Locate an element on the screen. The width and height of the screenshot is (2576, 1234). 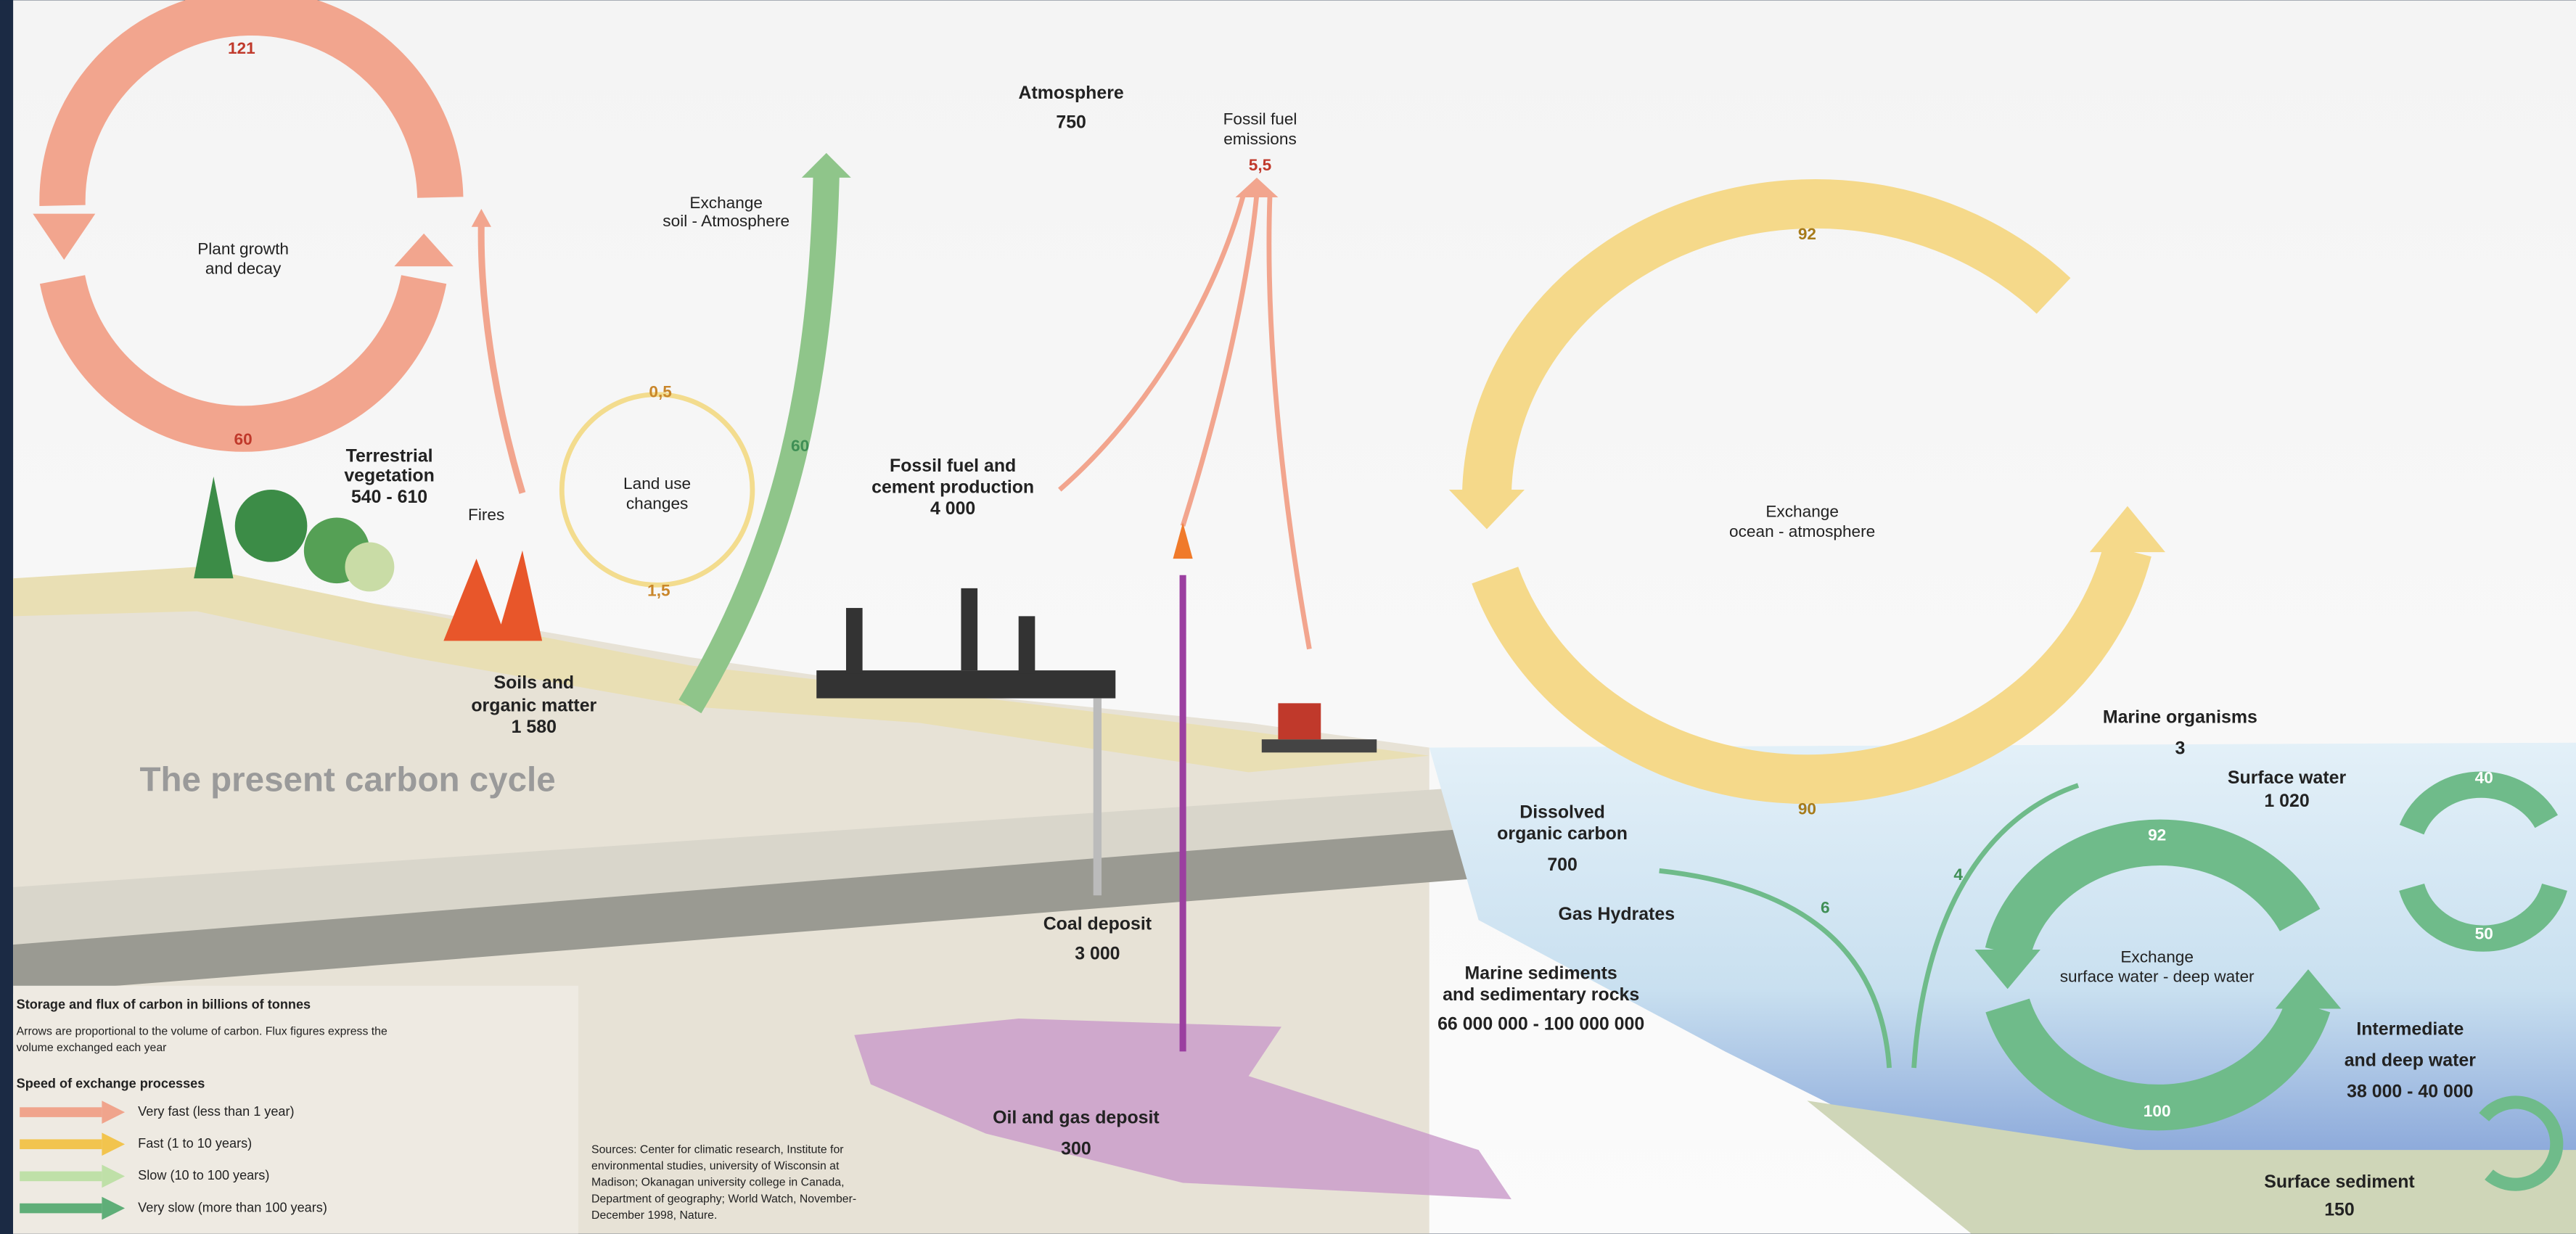
value: 38 000 - 40 000 is located at coordinates (2410, 1092).